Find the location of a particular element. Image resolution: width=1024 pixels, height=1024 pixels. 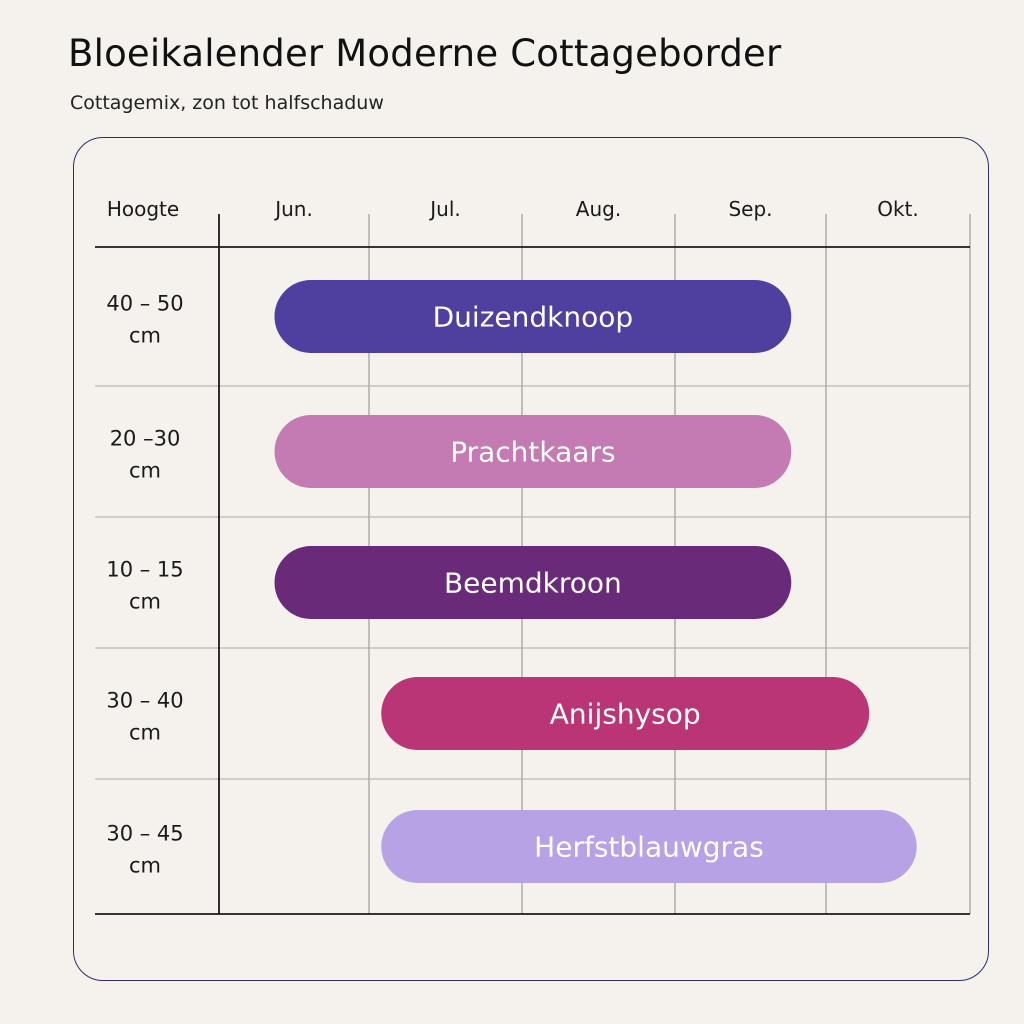

row-header-label: Hoogte is located at coordinates (143, 209).